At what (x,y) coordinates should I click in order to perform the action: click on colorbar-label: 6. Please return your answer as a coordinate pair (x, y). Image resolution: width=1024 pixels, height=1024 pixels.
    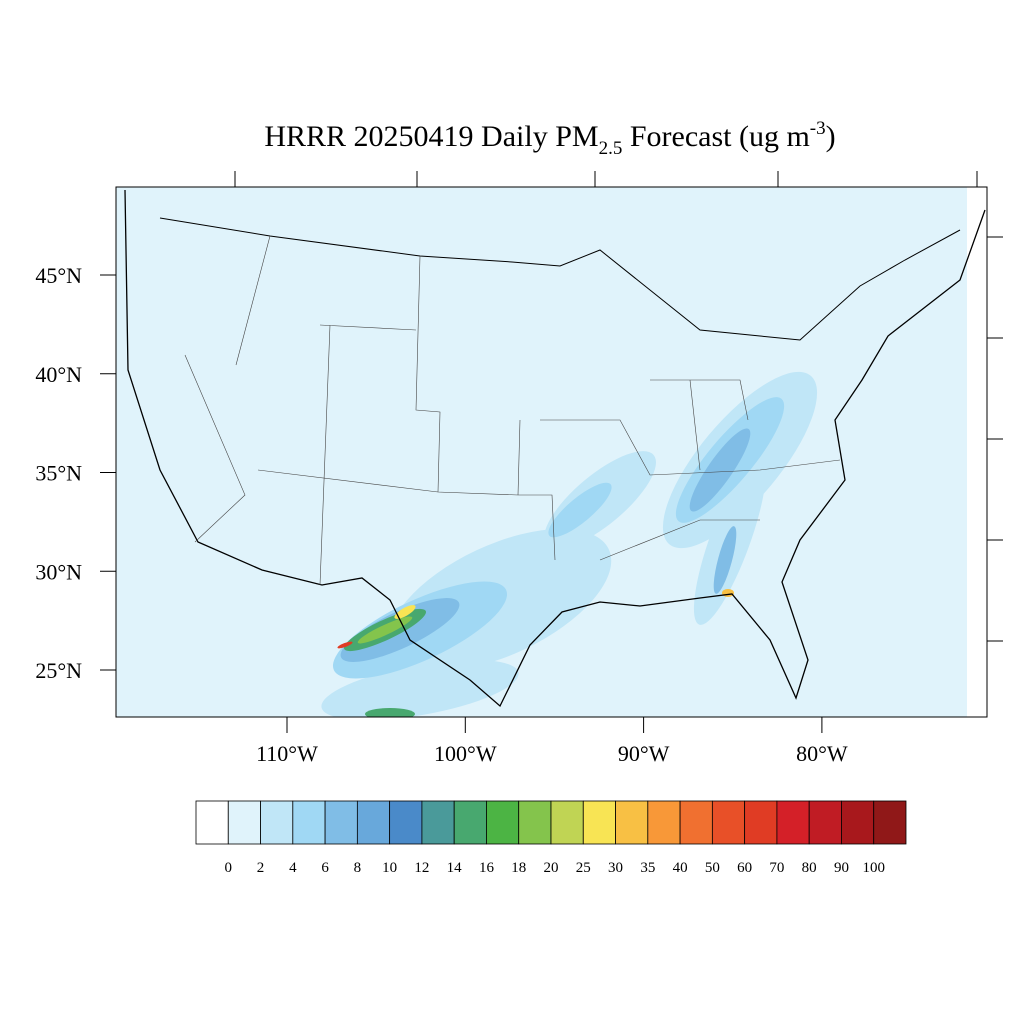
    Looking at the image, I should click on (325, 868).